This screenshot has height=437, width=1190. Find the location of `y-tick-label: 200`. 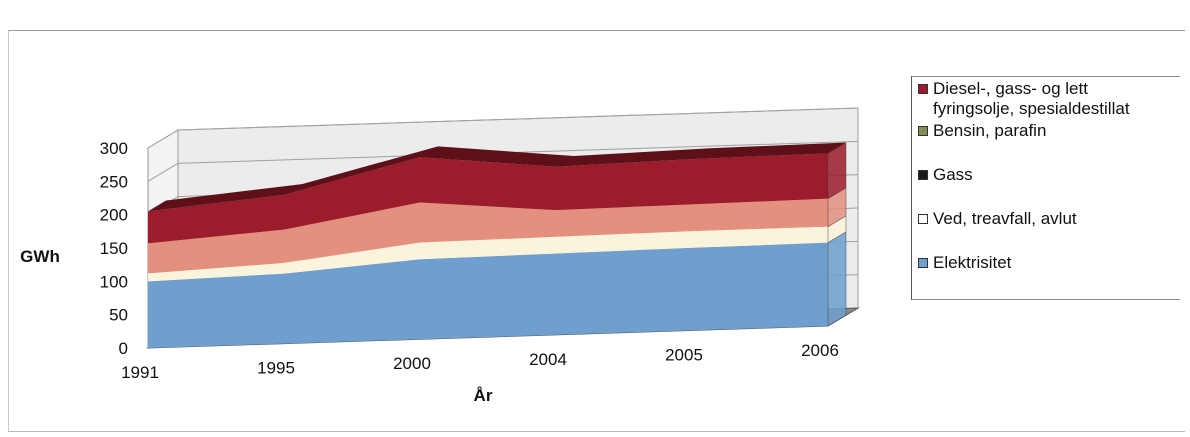

y-tick-label: 200 is located at coordinates (114, 215).